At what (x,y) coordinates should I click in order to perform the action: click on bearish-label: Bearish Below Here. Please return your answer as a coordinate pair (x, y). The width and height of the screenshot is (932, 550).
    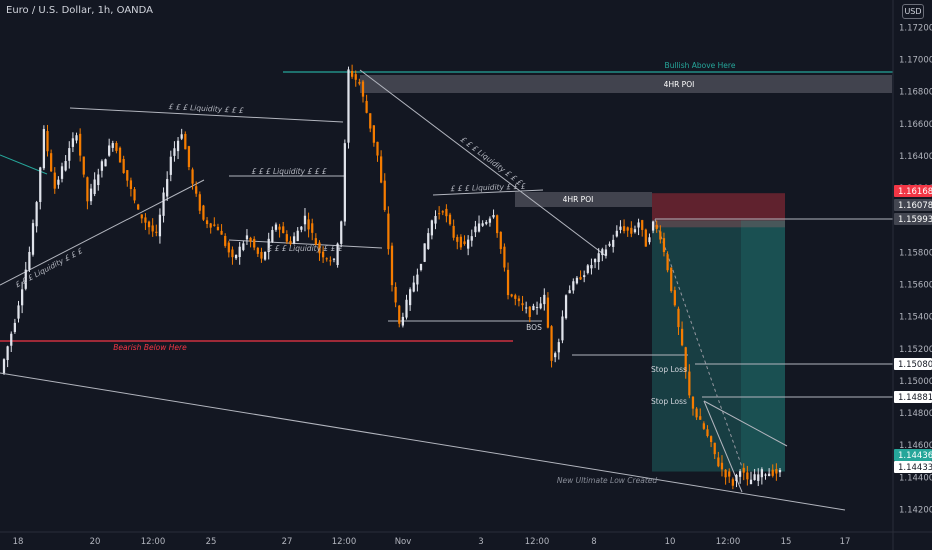
    Looking at the image, I should click on (150, 347).